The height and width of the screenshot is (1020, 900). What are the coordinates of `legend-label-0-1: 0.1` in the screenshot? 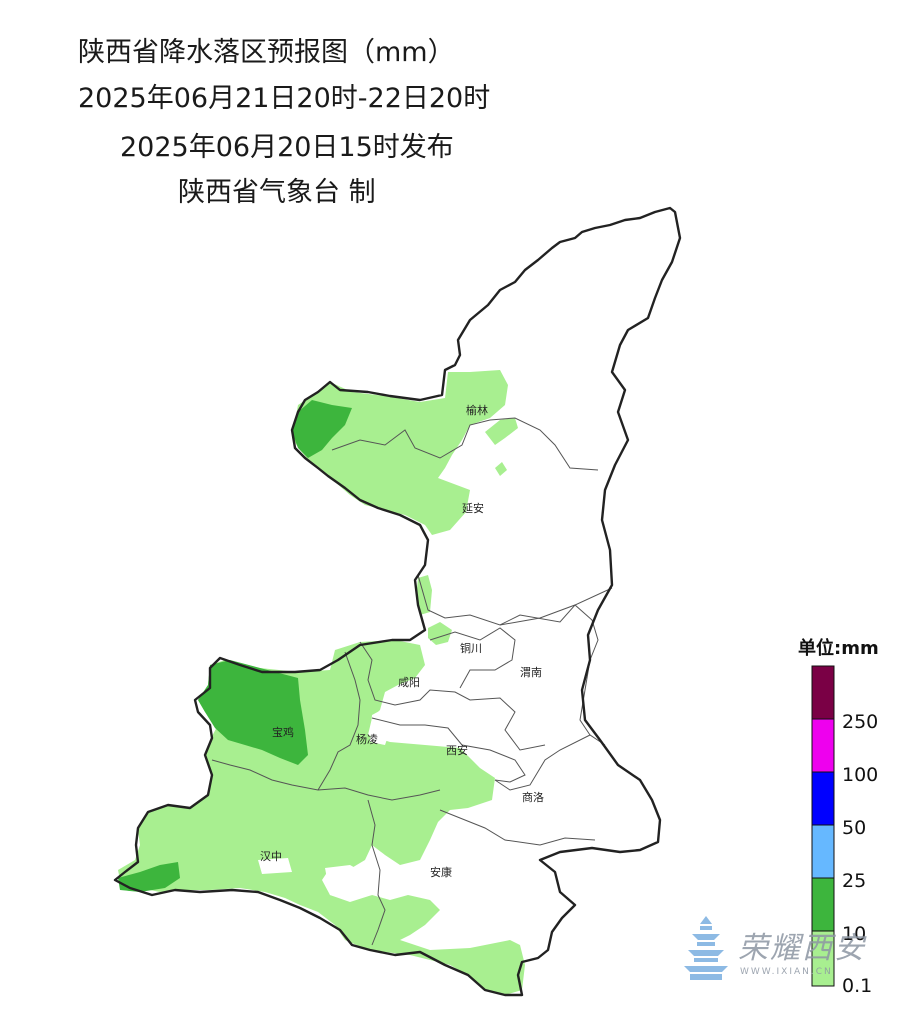 It's located at (857, 986).